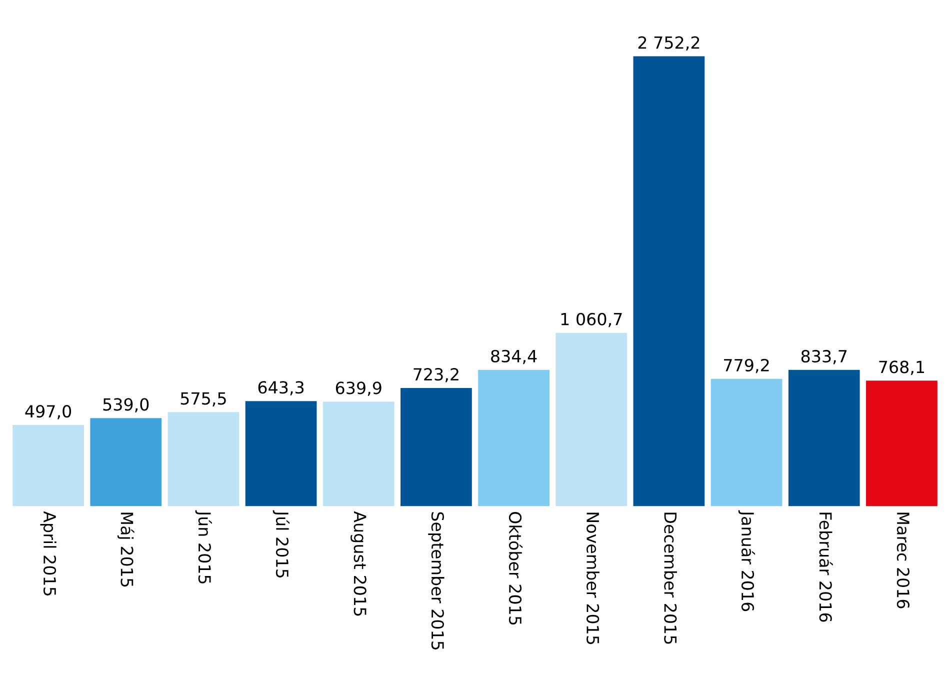 The image size is (950, 675). I want to click on x-tick-label: Január 2016, so click(747, 561).